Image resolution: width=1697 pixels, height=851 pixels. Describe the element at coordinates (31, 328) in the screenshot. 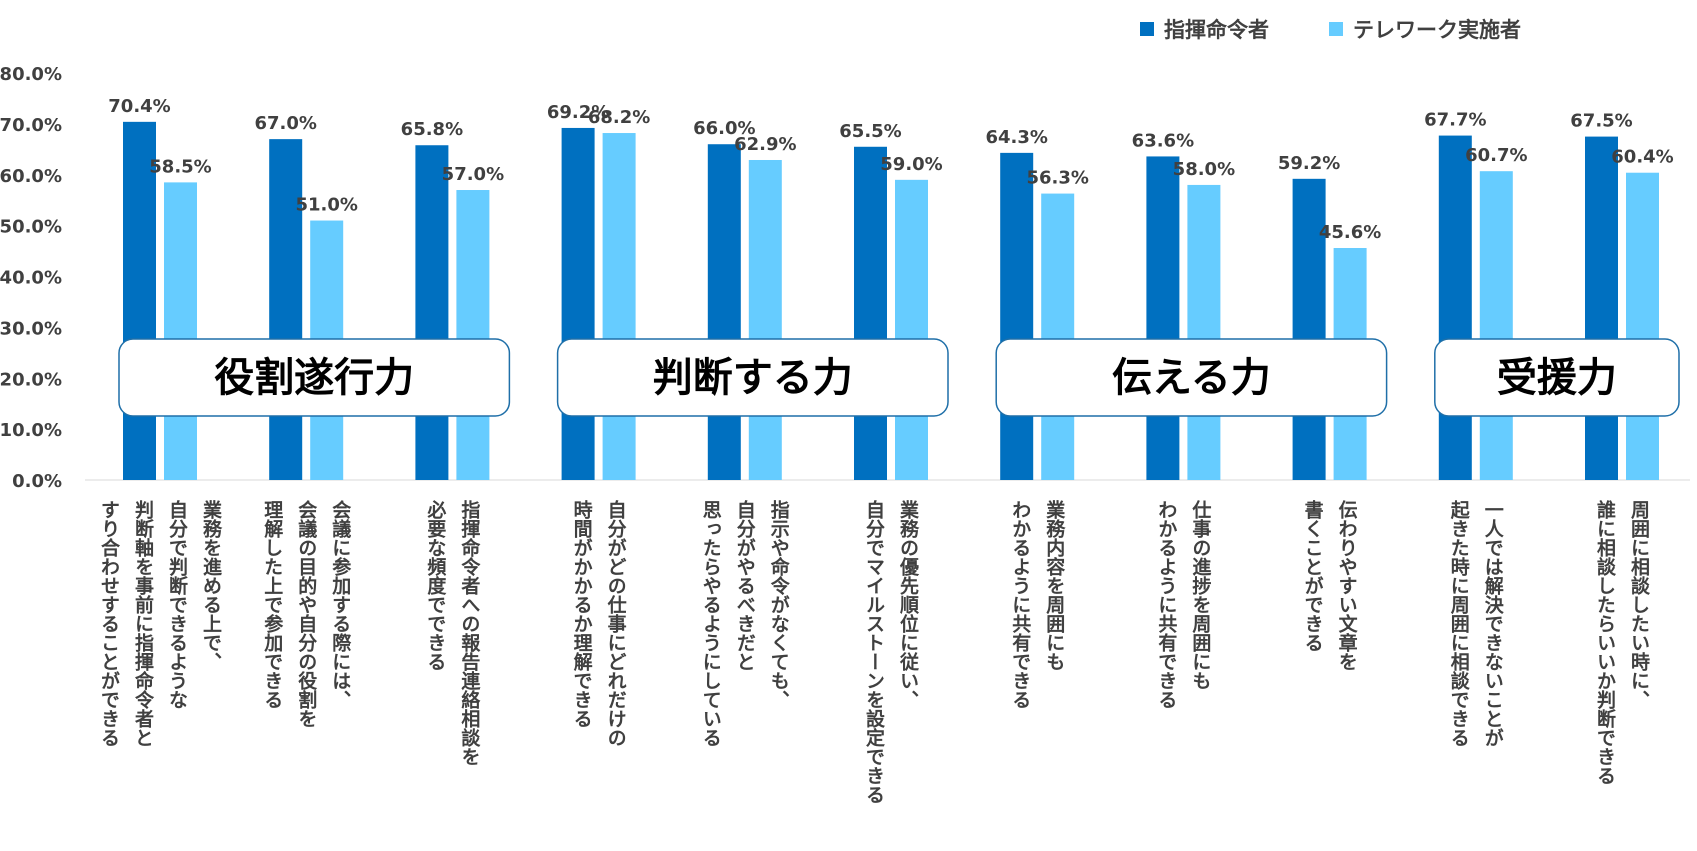

I see `y-tick-label: 30.0%` at that location.